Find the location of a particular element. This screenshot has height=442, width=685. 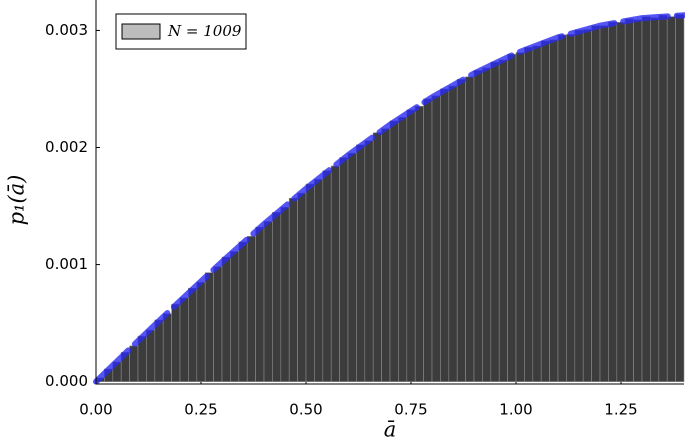

y-tick-label: 0.000 is located at coordinates (66, 381).